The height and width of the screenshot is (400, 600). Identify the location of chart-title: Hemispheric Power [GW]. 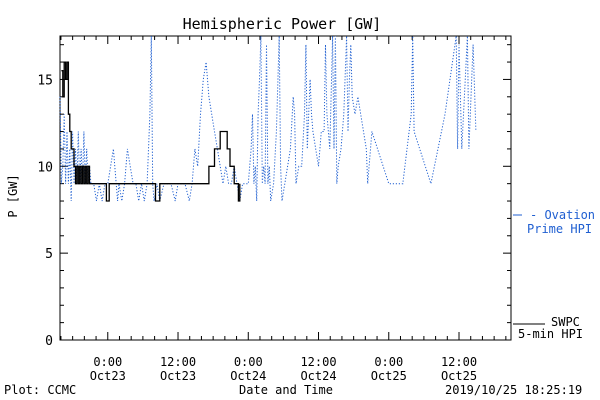
(282, 24).